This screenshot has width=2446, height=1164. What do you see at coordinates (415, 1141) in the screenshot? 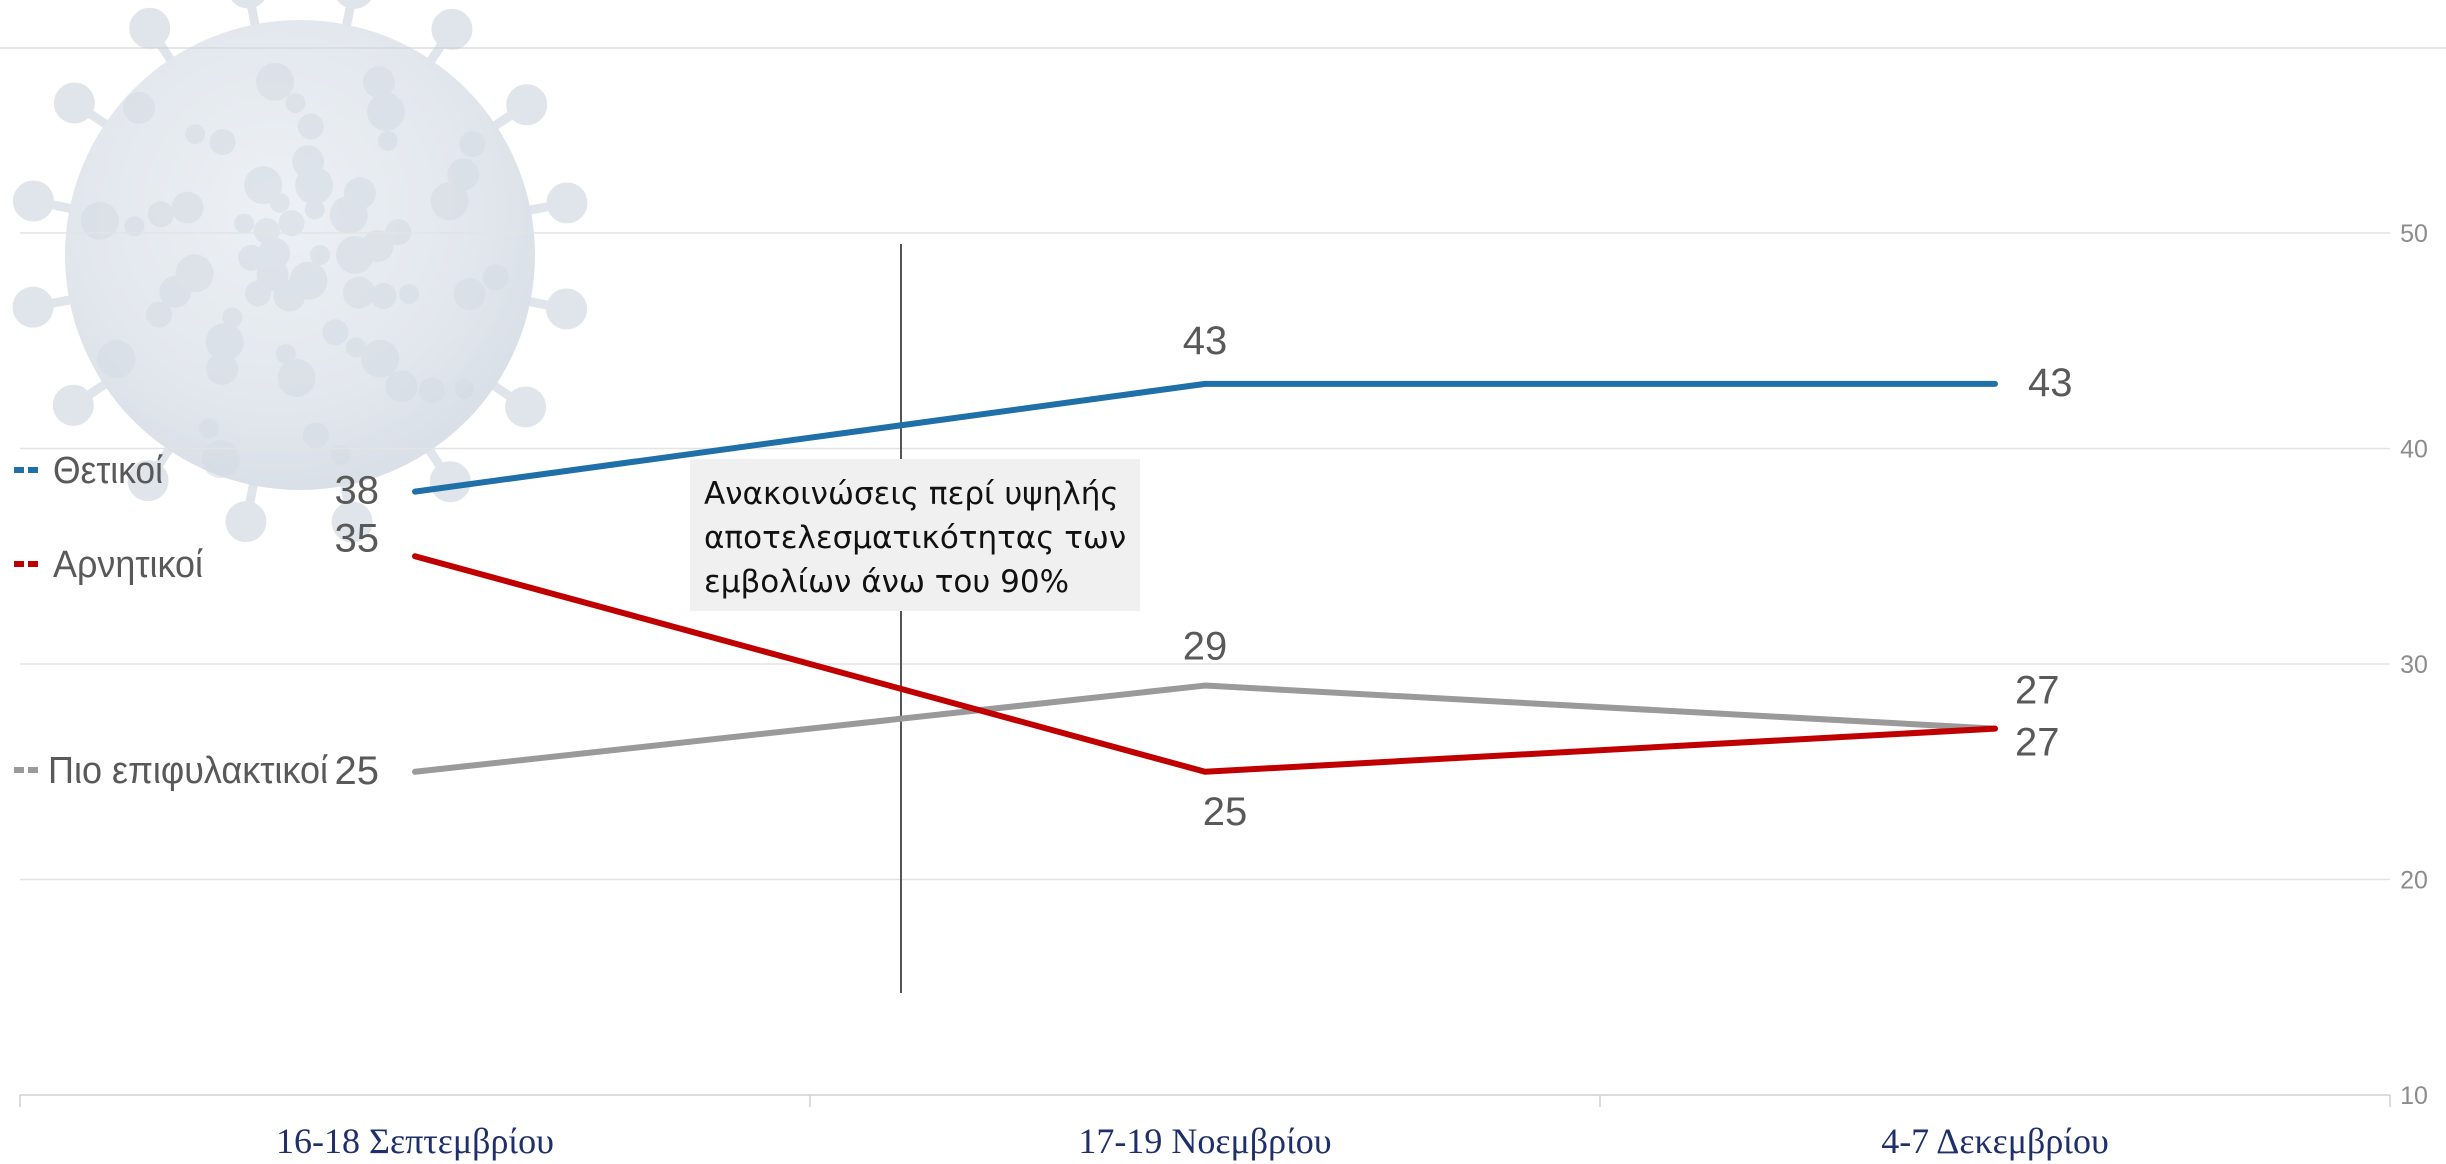
I see `x-tick-label: 16-18 Σεπτεμβρίου` at bounding box center [415, 1141].